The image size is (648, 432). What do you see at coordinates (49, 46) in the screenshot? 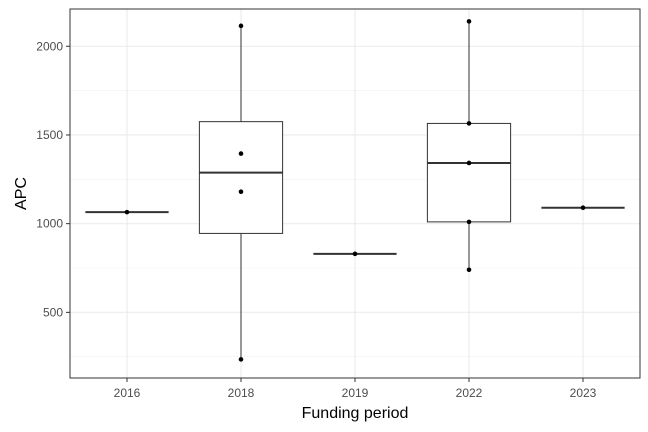
I see `y-tick-label: 2000` at bounding box center [49, 46].